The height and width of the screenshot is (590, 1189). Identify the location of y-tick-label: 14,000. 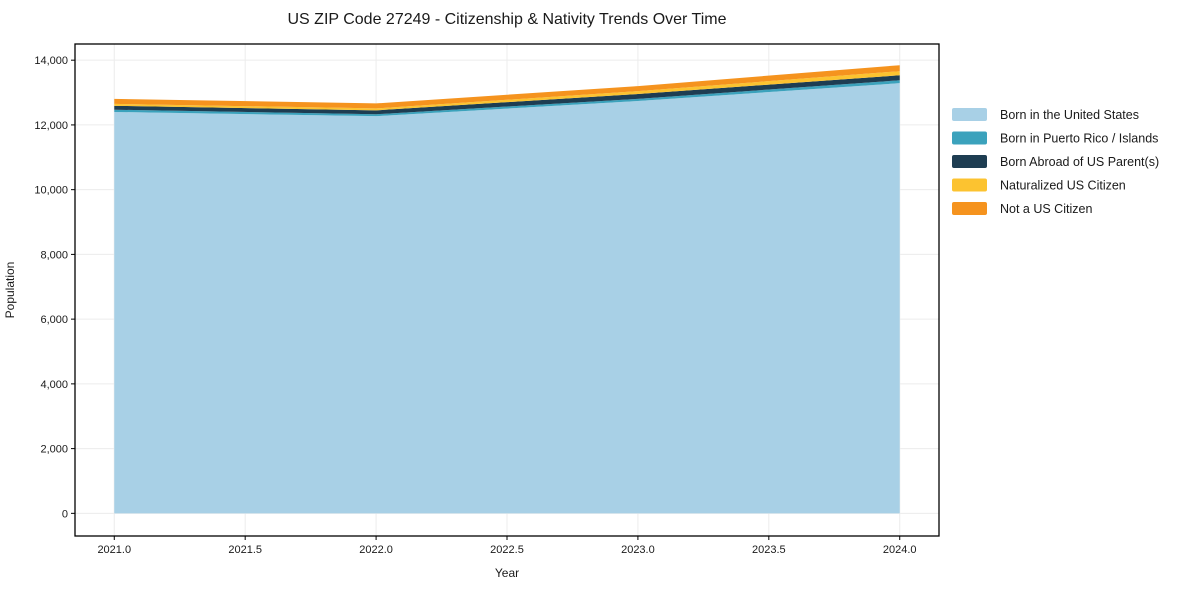
(51, 61).